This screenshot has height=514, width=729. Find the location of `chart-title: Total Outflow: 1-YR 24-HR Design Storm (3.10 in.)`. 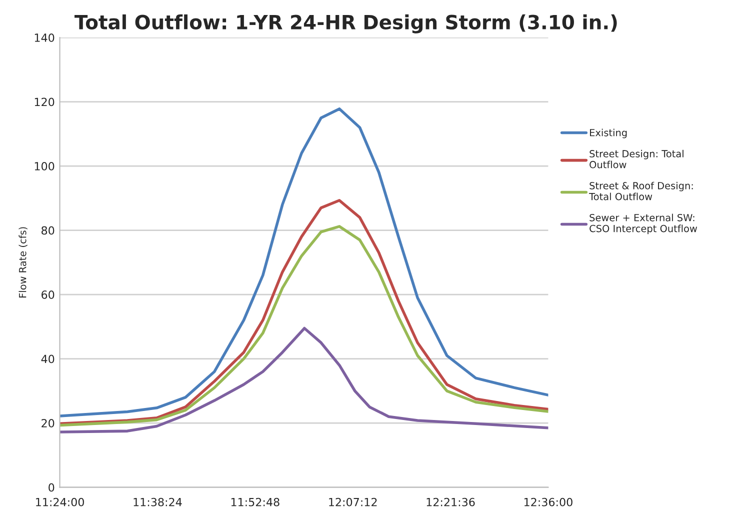

chart-title: Total Outflow: 1-YR 24-HR Design Storm (3.10 in.) is located at coordinates (345, 24).